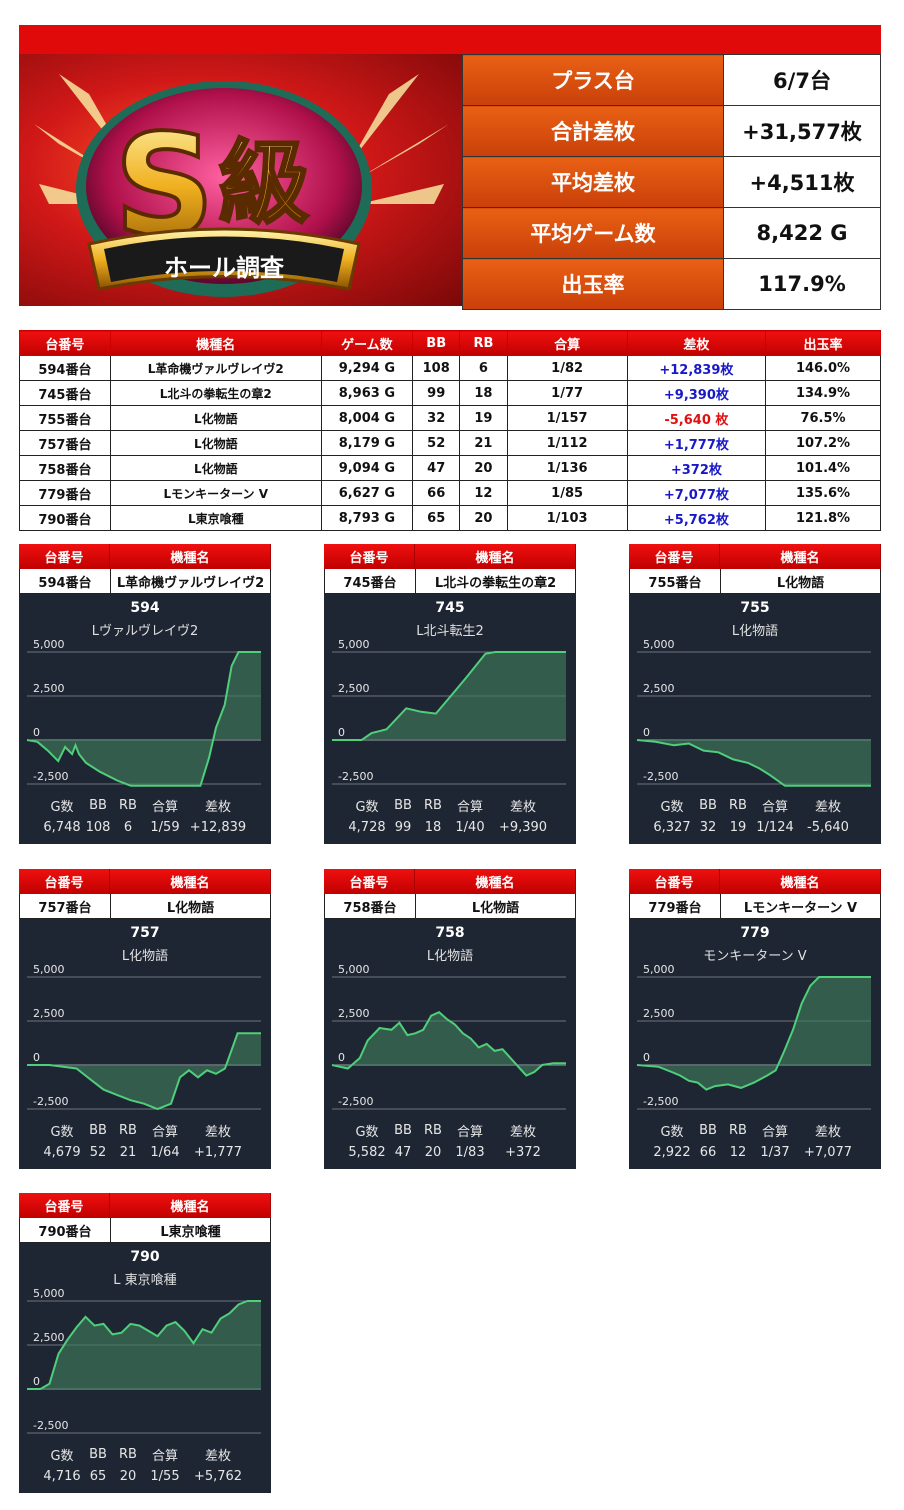  Describe the element at coordinates (145, 1141) in the screenshot. I see `graph-stats: G数 BB RB 合算 差枚 4,679 52 21 1/64 +1,777` at that location.